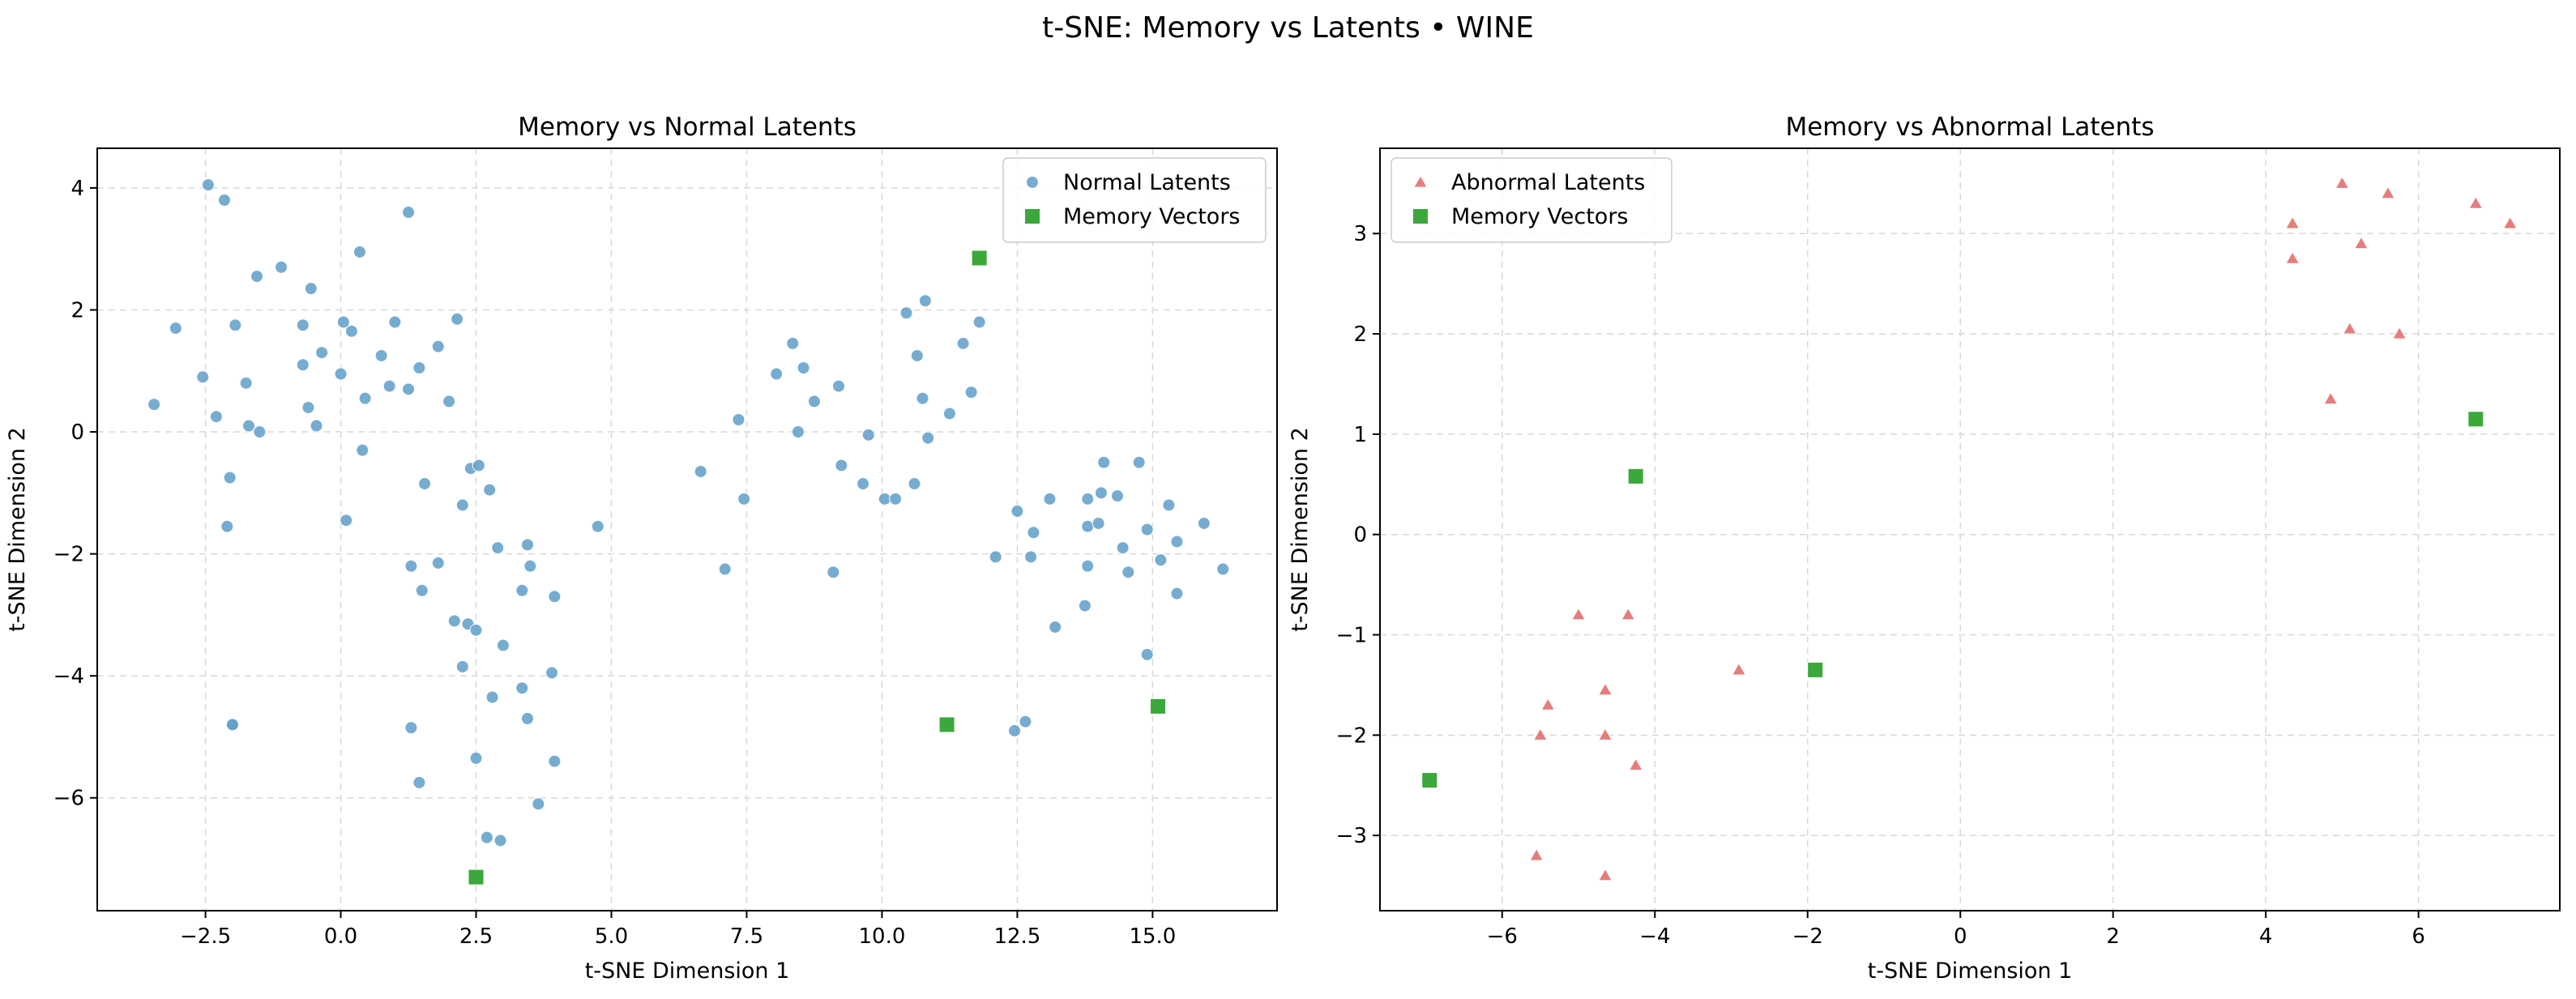  Describe the element at coordinates (1420, 181) in the screenshot. I see `legend-marker-triangle` at that location.